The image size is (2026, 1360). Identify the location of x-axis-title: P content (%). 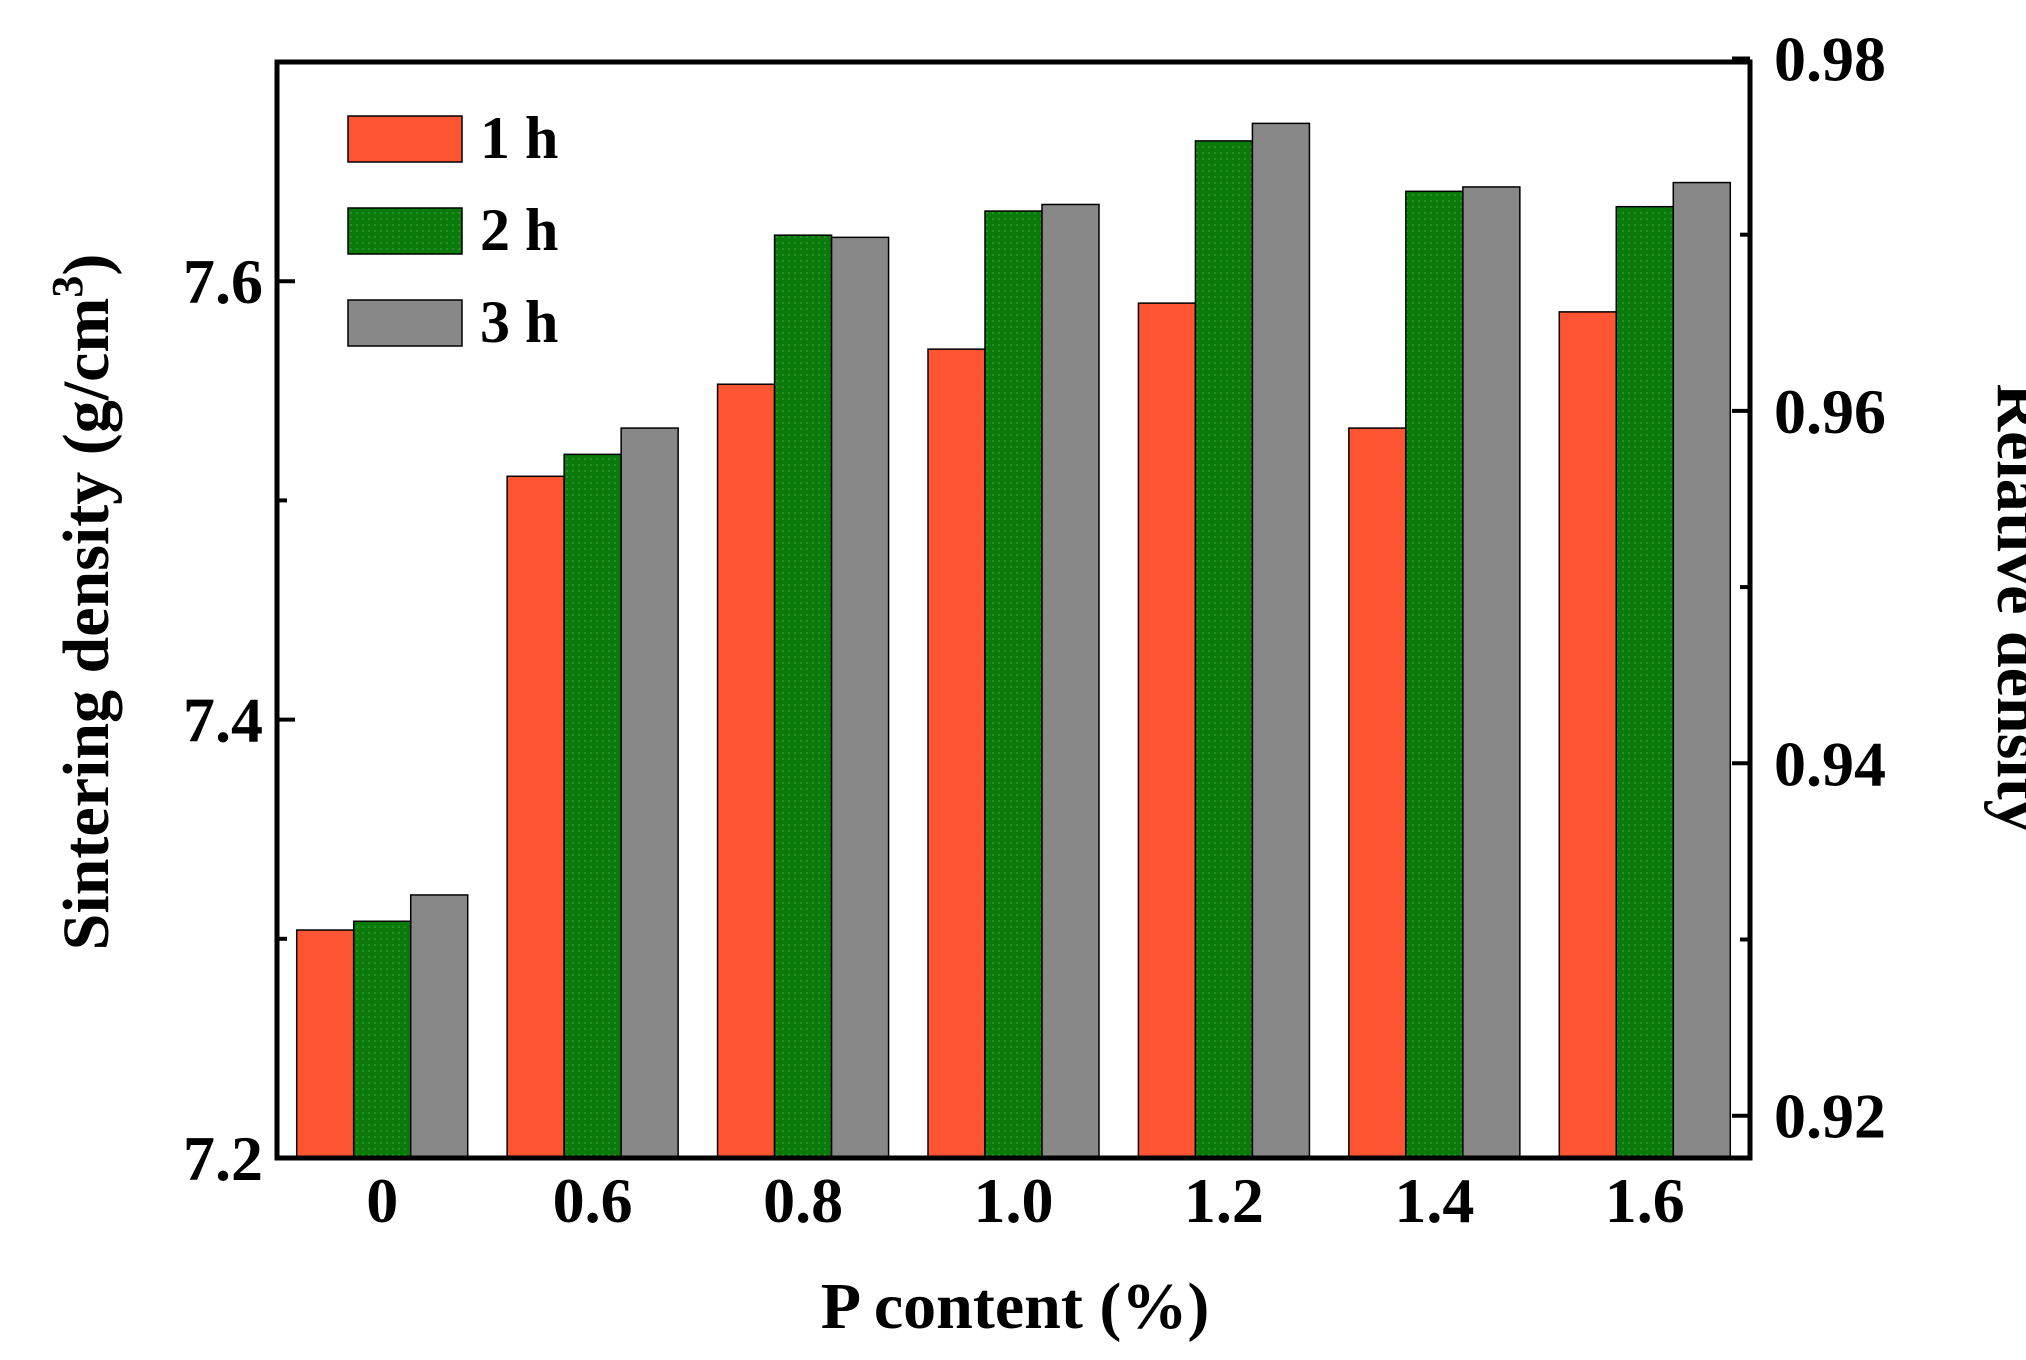
(1015, 1306).